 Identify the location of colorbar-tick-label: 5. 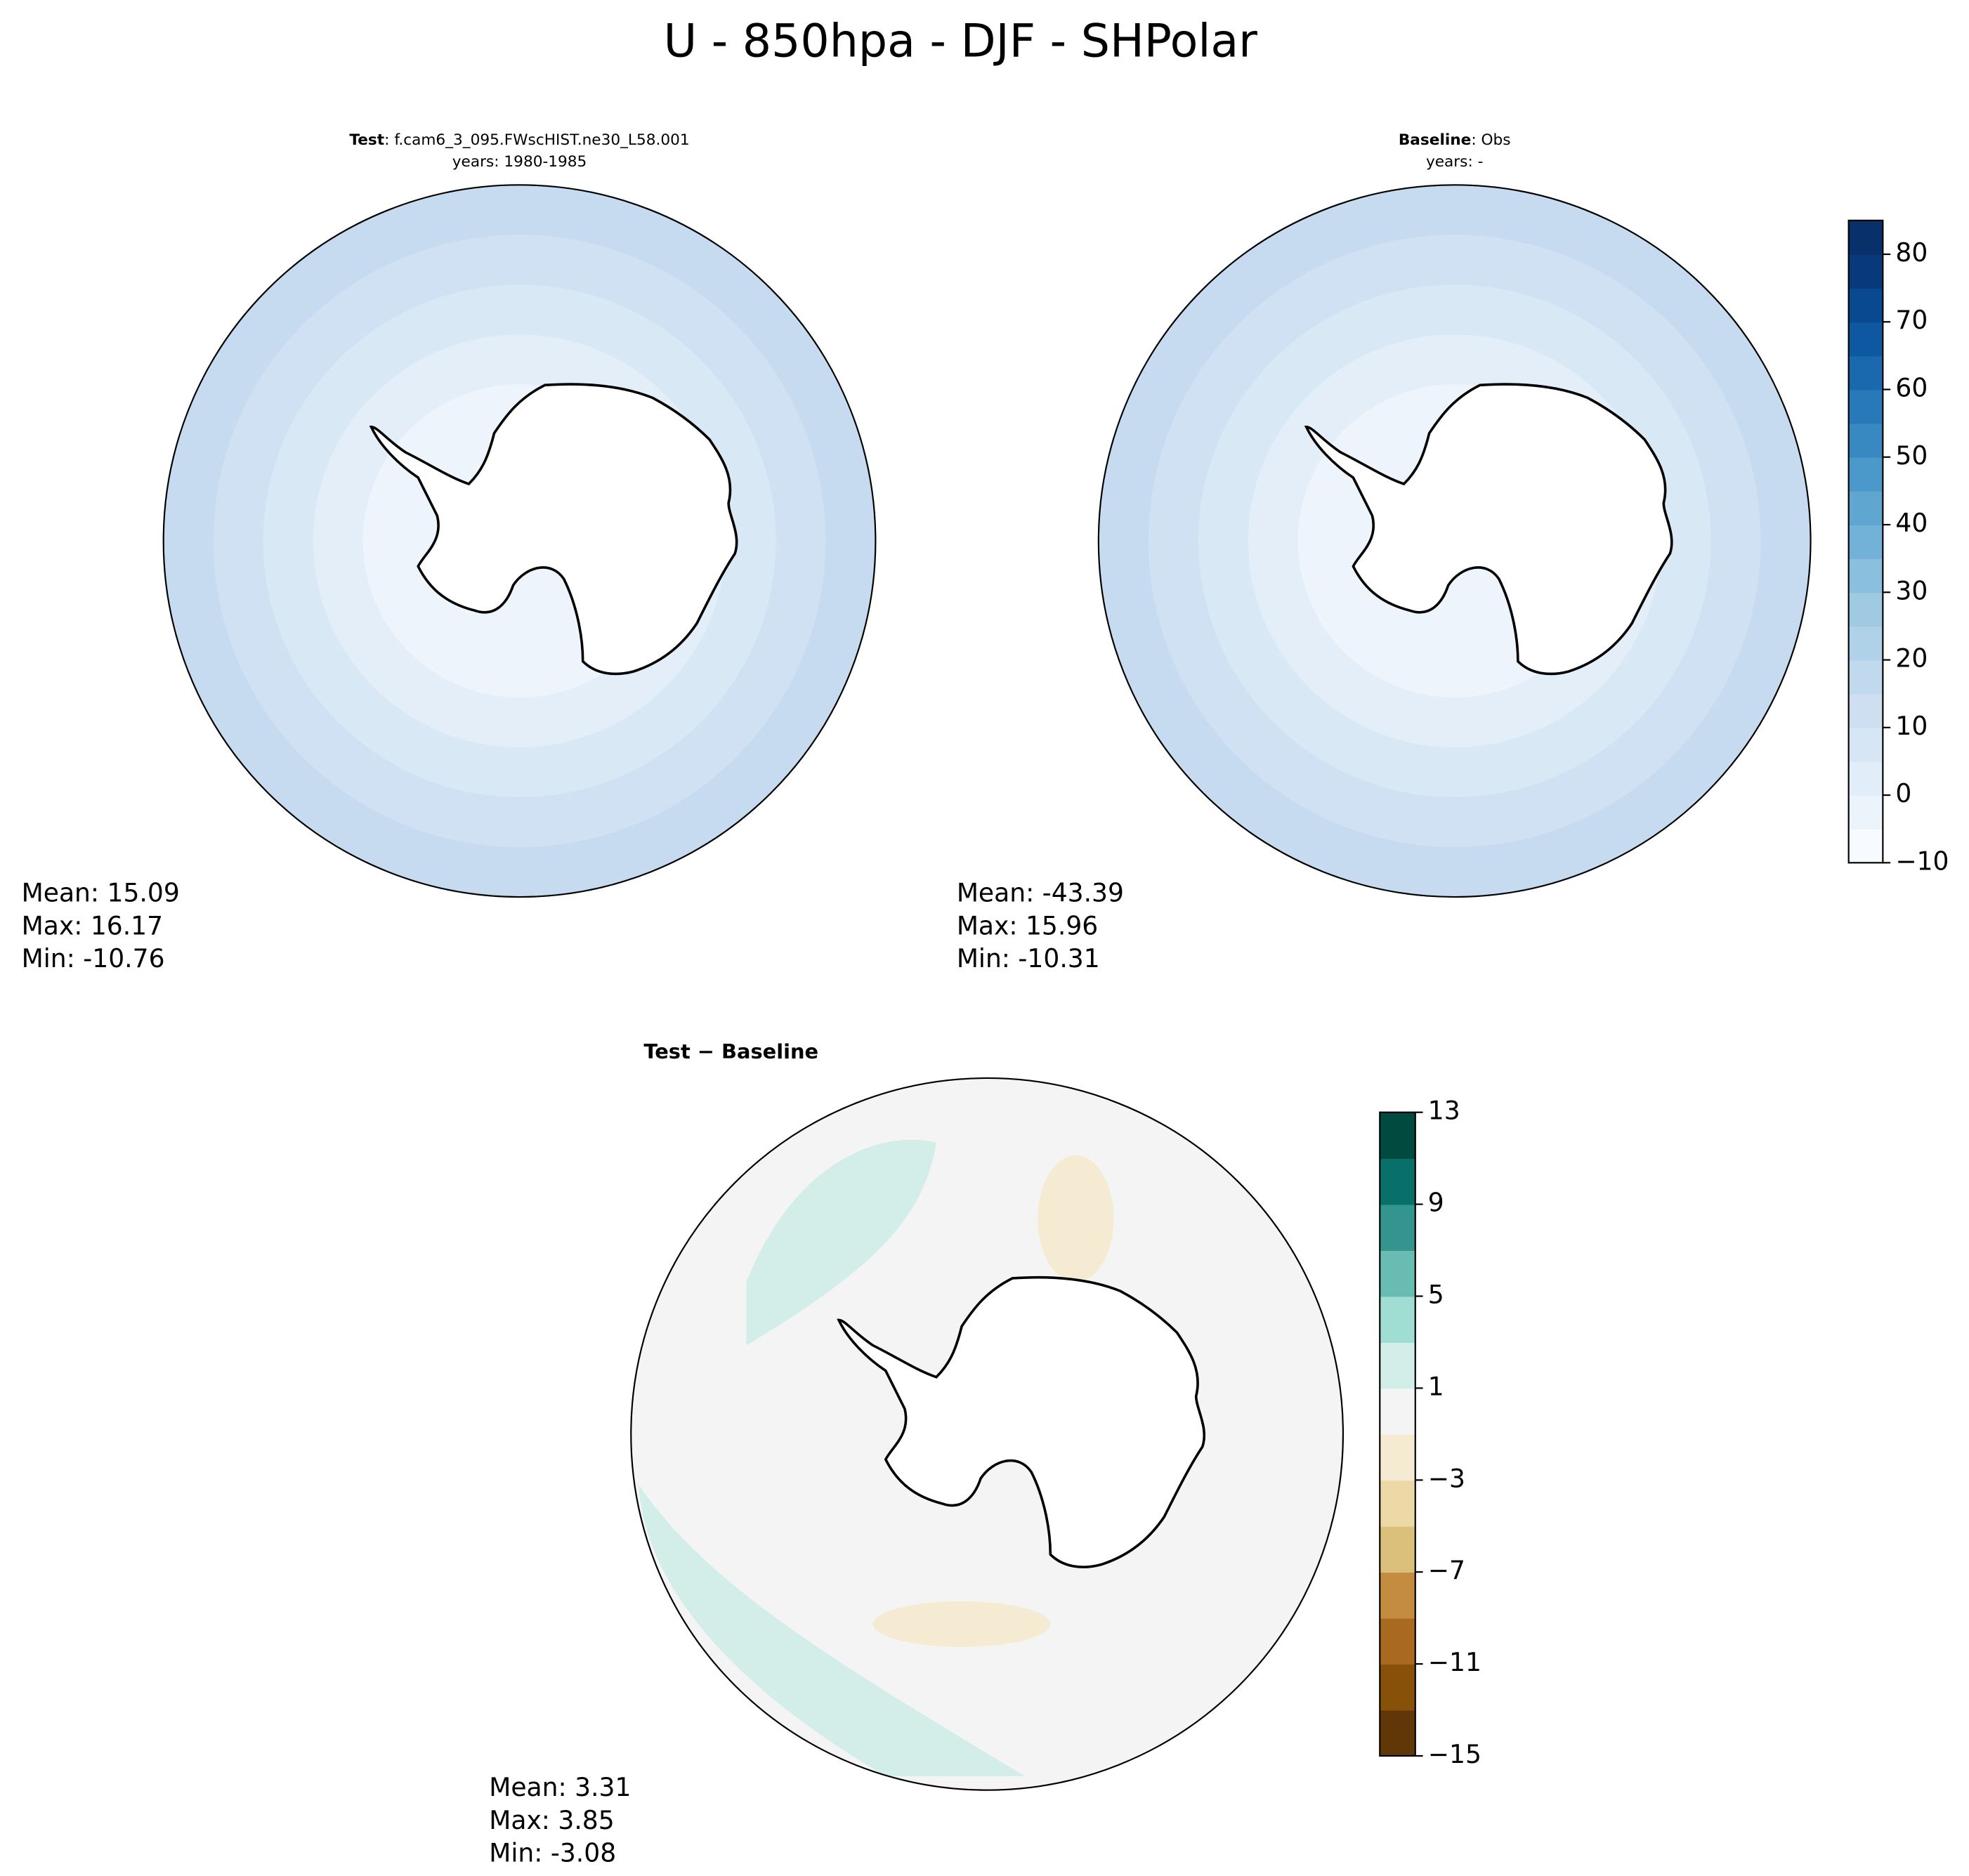
(1436, 1295).